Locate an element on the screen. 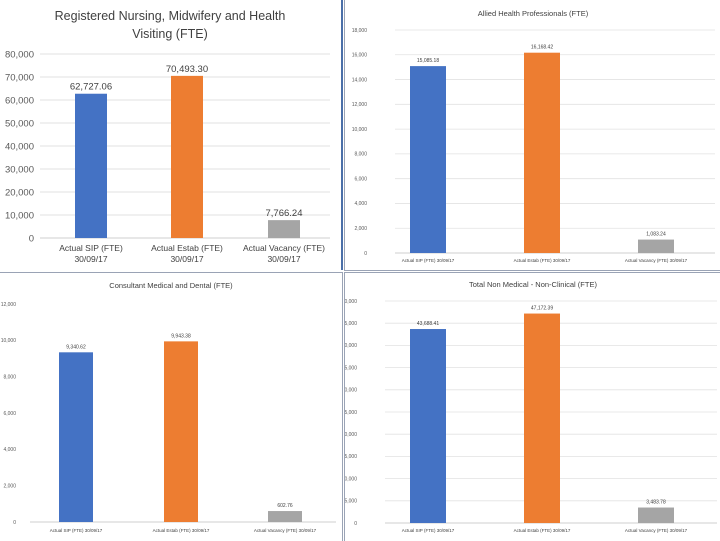 The width and height of the screenshot is (720, 541). chart-title: Visiting (FTE) is located at coordinates (169, 34).